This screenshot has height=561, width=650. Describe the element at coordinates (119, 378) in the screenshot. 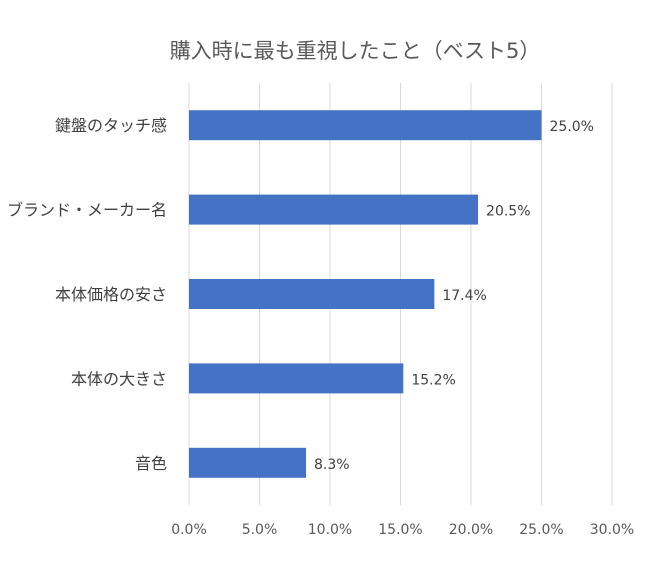

I see `category-label: 本体の大きさ` at that location.